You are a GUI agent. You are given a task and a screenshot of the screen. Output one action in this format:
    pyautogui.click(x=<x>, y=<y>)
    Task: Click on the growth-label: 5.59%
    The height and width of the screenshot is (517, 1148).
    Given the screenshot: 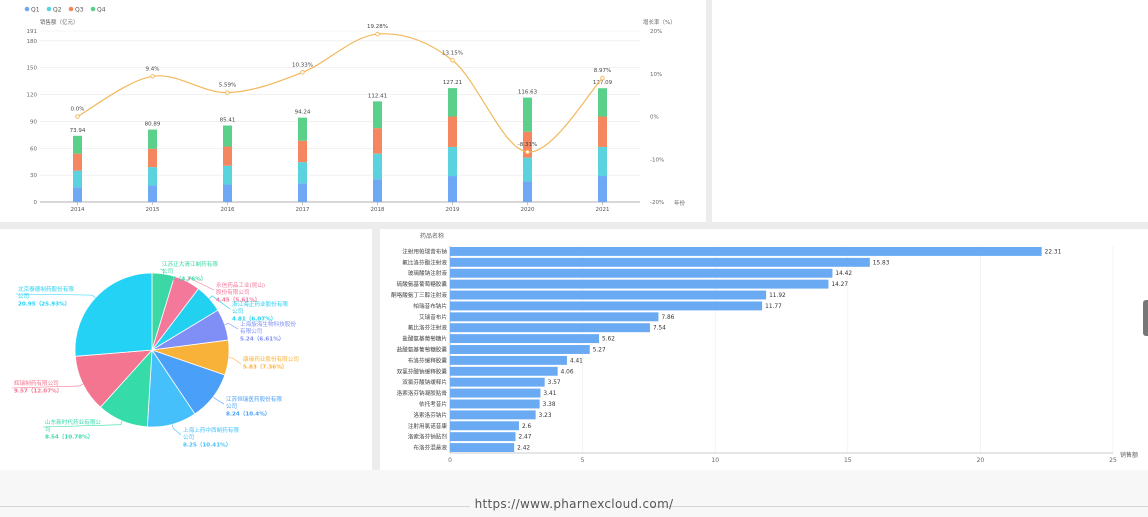 What is the action you would take?
    pyautogui.click(x=227, y=86)
    